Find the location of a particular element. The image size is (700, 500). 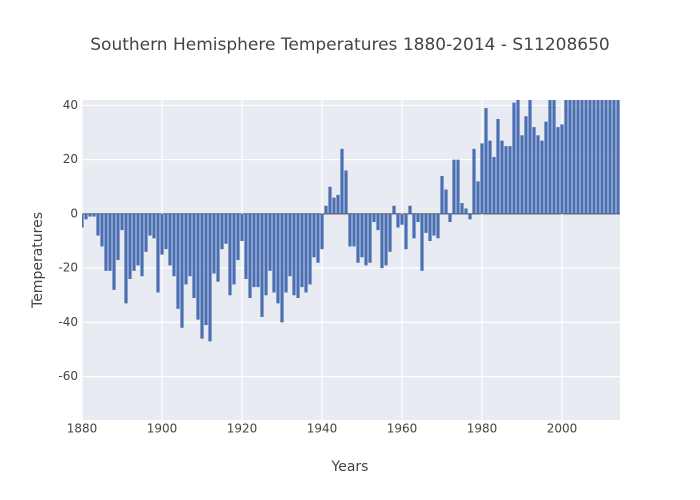

x-tick-label: 2000 is located at coordinates (562, 429).